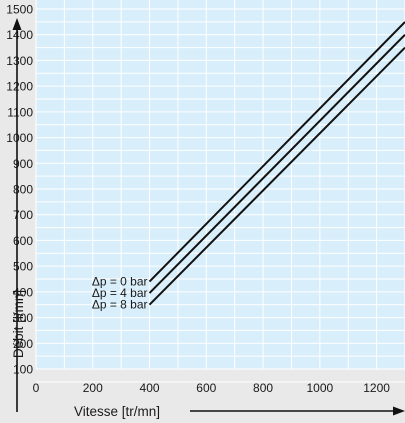  I want to click on y-tick-label: 700, so click(23, 215).